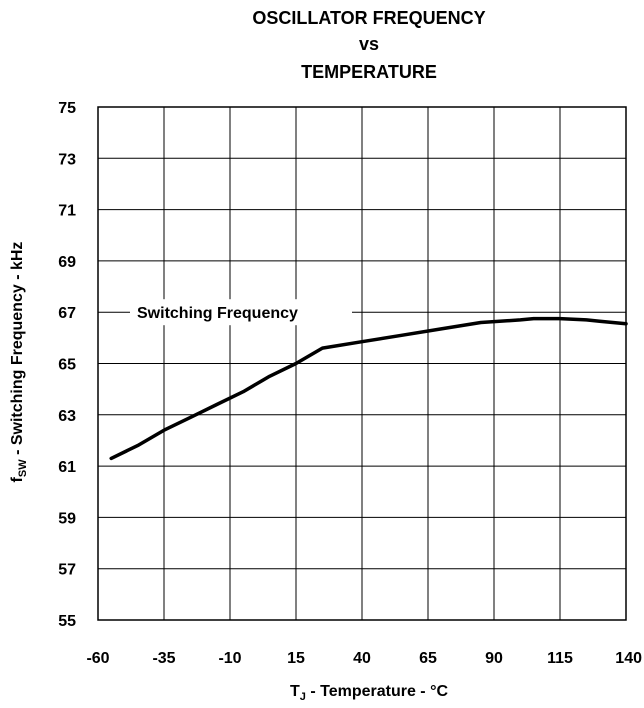  What do you see at coordinates (67, 570) in the screenshot?
I see `y-tick-label: 57` at bounding box center [67, 570].